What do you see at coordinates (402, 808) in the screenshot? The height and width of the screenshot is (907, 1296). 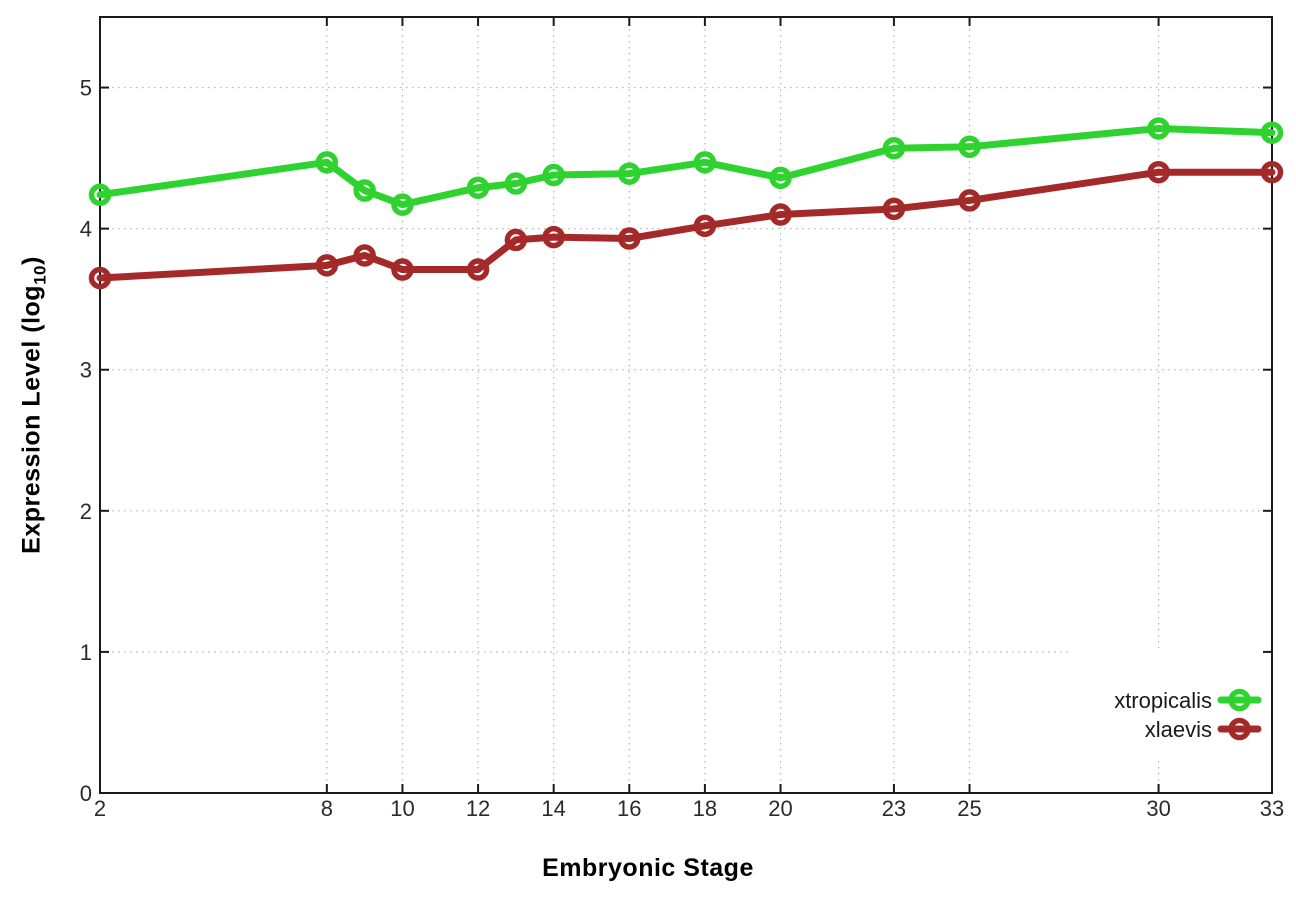 I see `x-tick-label: 10` at bounding box center [402, 808].